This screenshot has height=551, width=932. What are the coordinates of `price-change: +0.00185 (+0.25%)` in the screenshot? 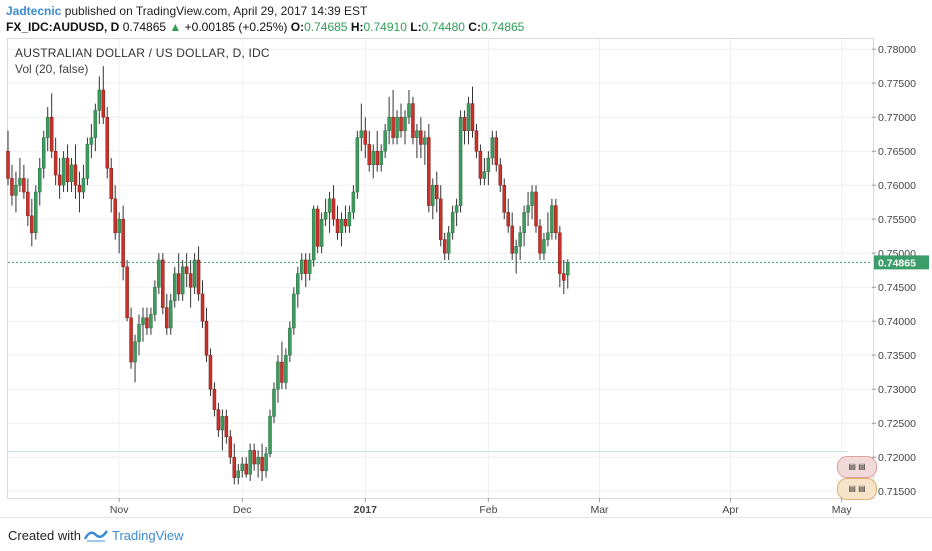 It's located at (236, 27).